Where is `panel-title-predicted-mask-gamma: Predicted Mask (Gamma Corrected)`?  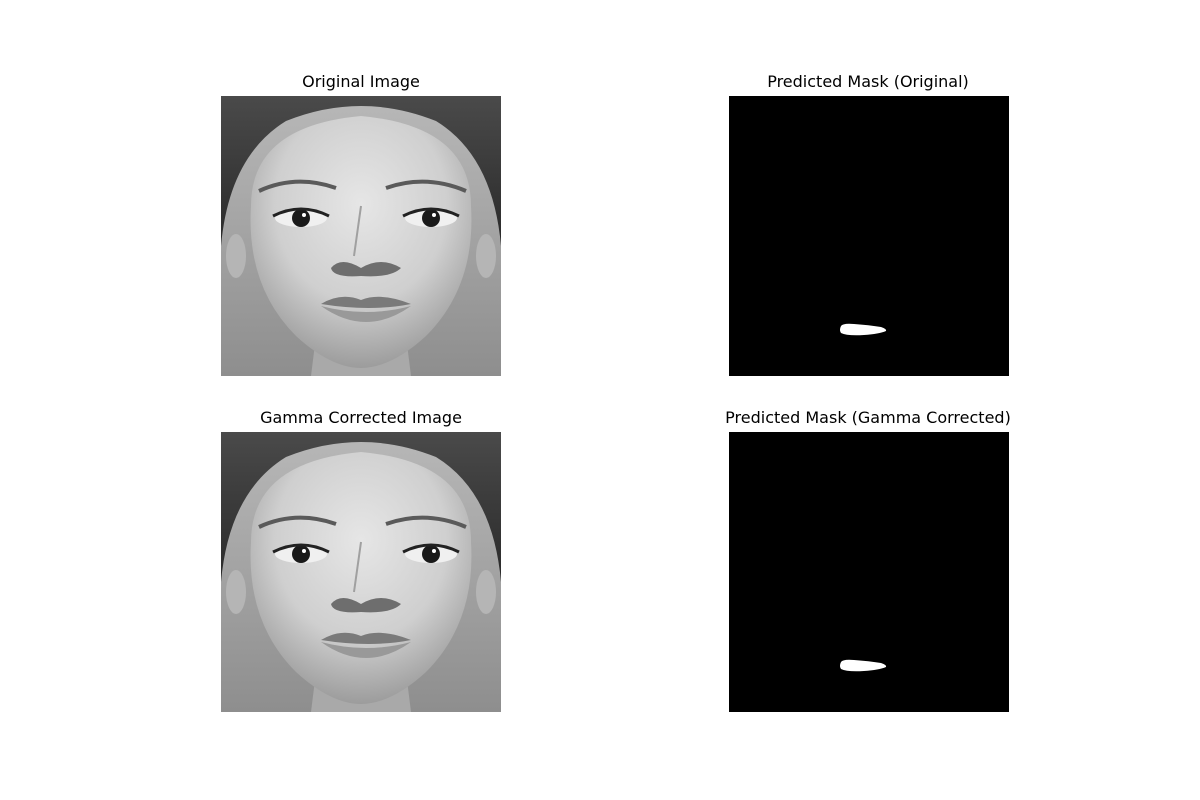 panel-title-predicted-mask-gamma: Predicted Mask (Gamma Corrected) is located at coordinates (868, 417).